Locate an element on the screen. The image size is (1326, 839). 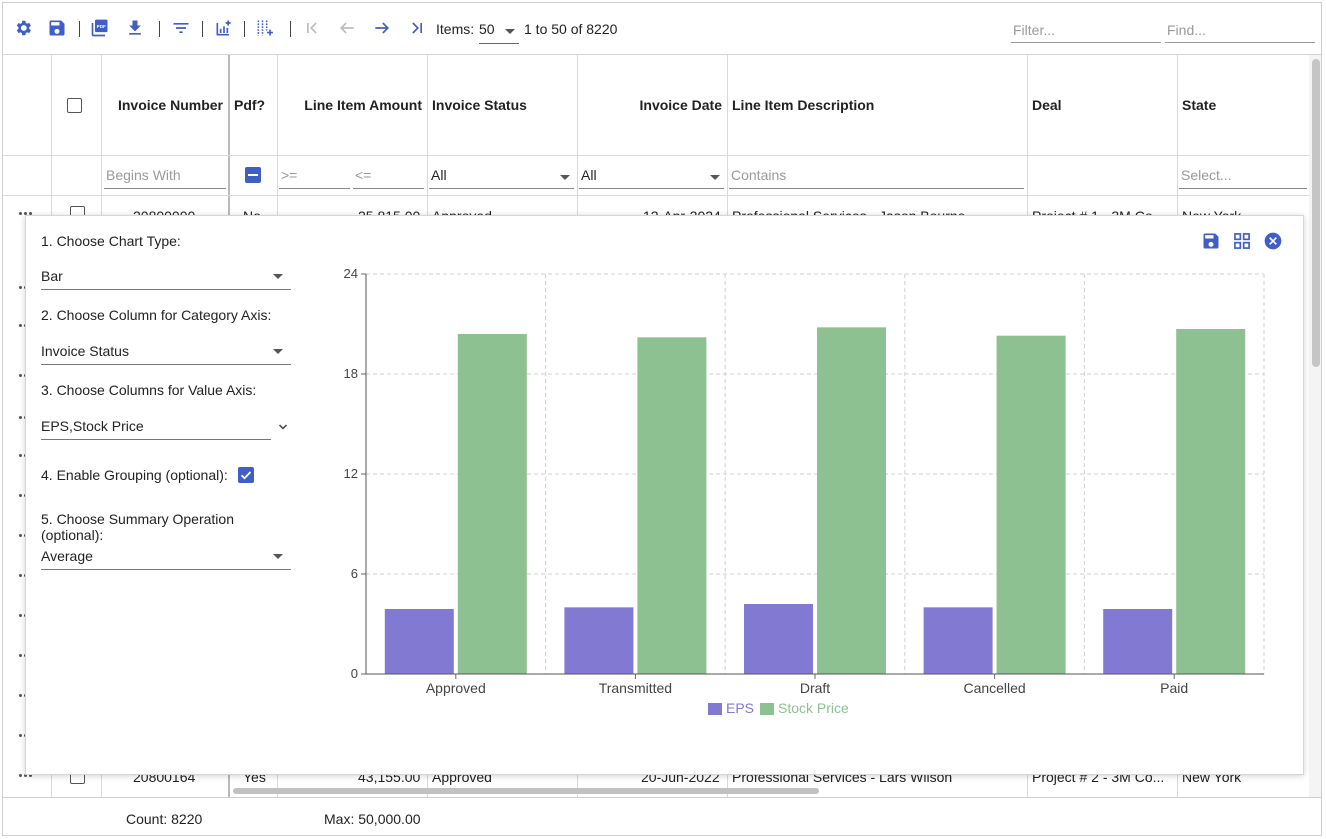
amount-min-filter: >= is located at coordinates (314, 176).